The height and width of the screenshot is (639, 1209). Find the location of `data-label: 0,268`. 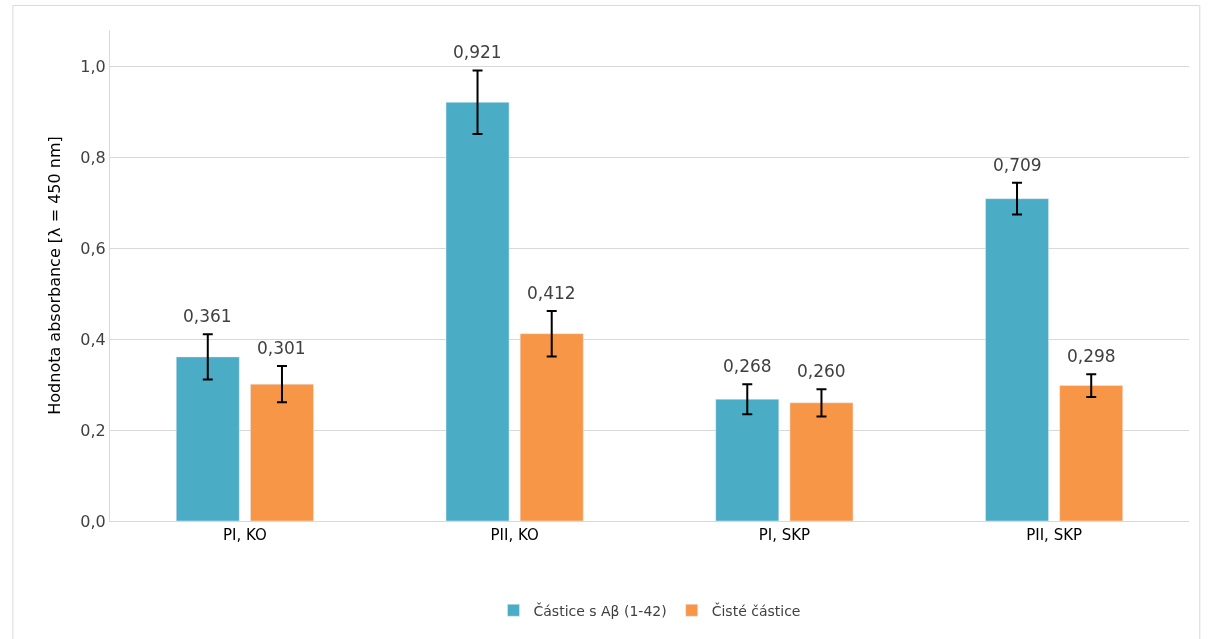

data-label: 0,268 is located at coordinates (747, 366).